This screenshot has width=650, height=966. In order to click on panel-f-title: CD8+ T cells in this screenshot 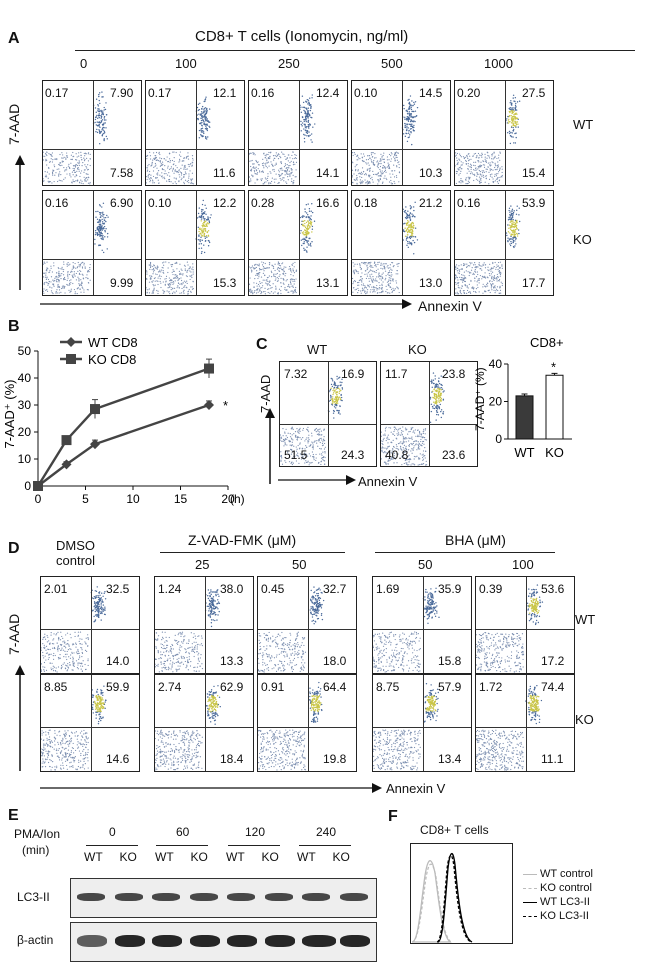, I will do `click(454, 830)`.